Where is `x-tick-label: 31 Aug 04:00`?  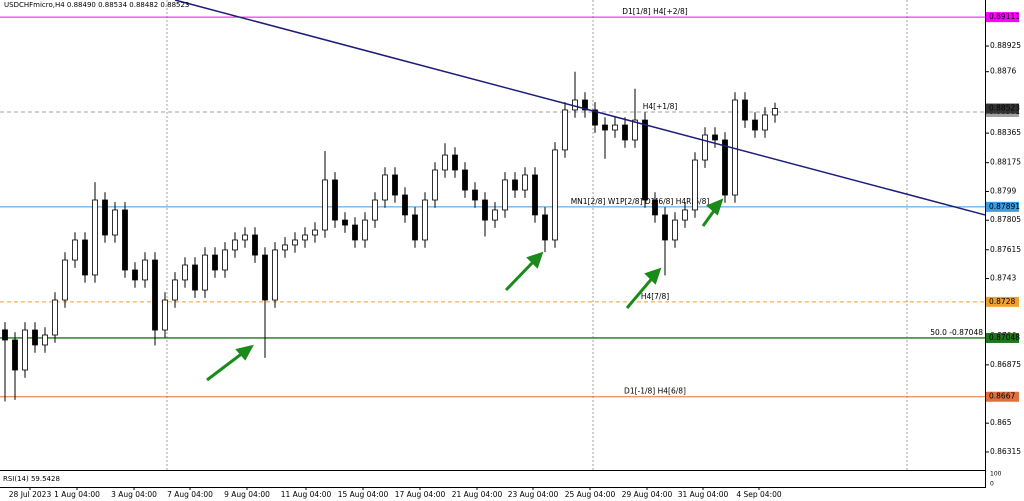
x-tick-label: 31 Aug 04:00 is located at coordinates (703, 494).